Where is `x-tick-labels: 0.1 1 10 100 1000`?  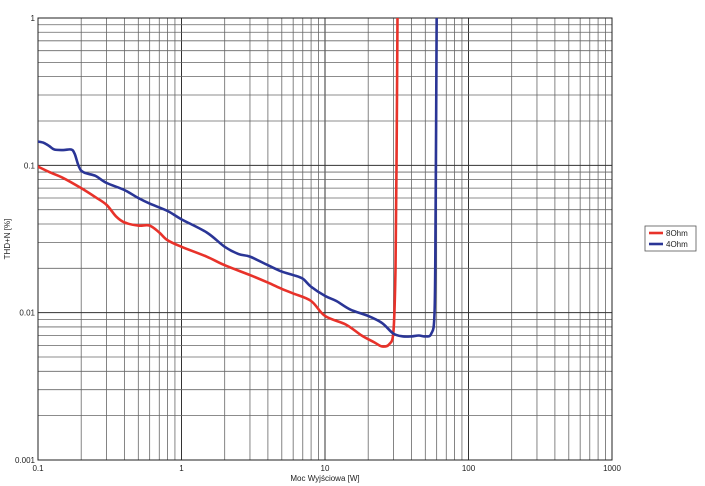
x-tick-labels: 0.1 1 10 100 1000 is located at coordinates (326, 468).